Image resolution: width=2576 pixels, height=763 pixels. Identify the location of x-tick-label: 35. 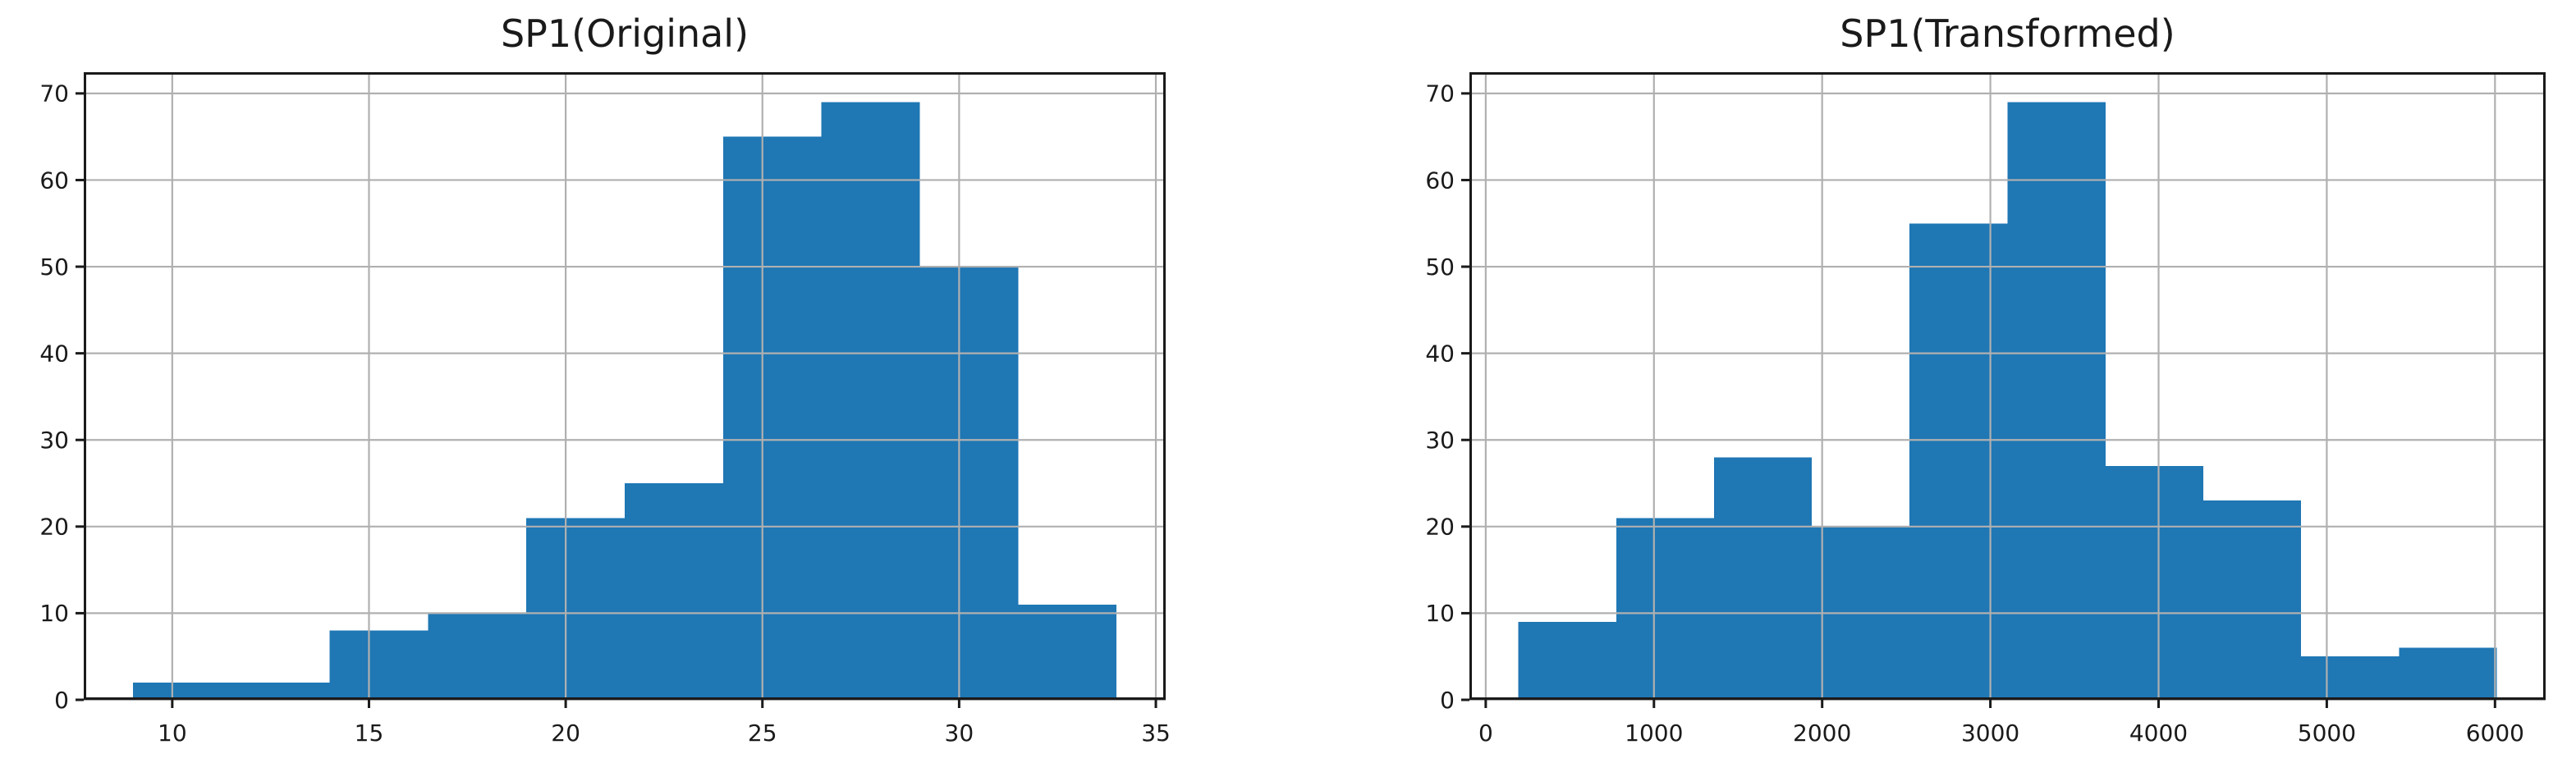
(1156, 733).